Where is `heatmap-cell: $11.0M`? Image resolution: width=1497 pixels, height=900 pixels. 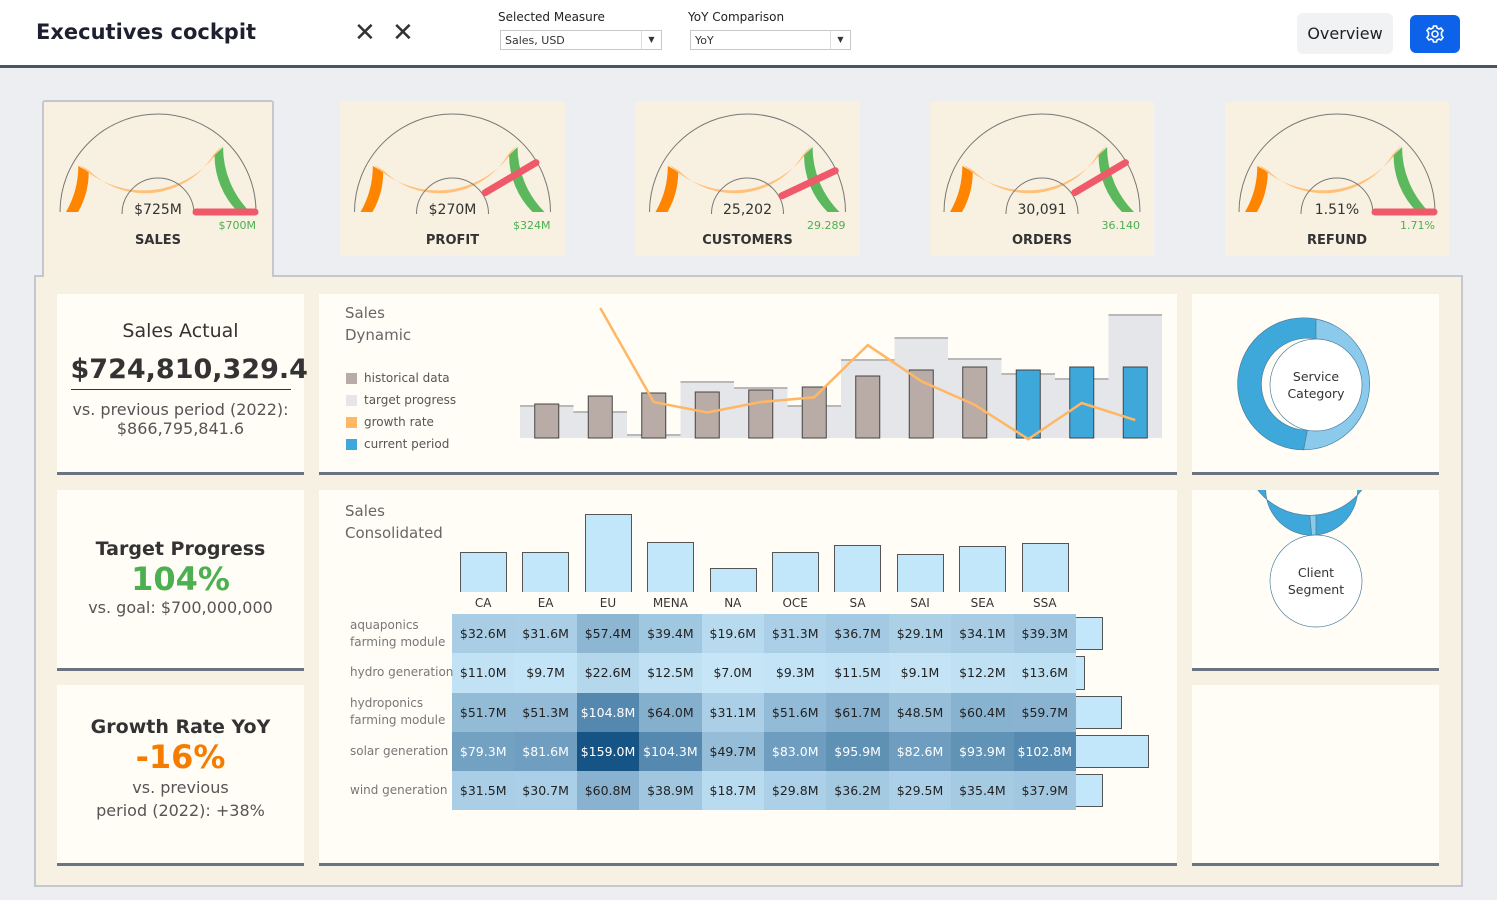
heatmap-cell: $11.0M is located at coordinates (483, 673).